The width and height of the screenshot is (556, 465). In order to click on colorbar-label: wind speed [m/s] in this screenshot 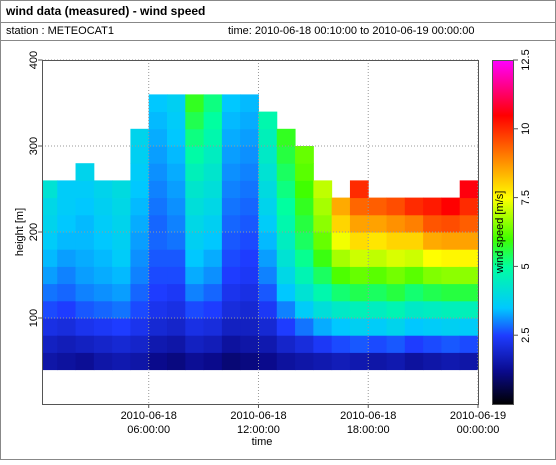, I will do `click(500, 233)`.